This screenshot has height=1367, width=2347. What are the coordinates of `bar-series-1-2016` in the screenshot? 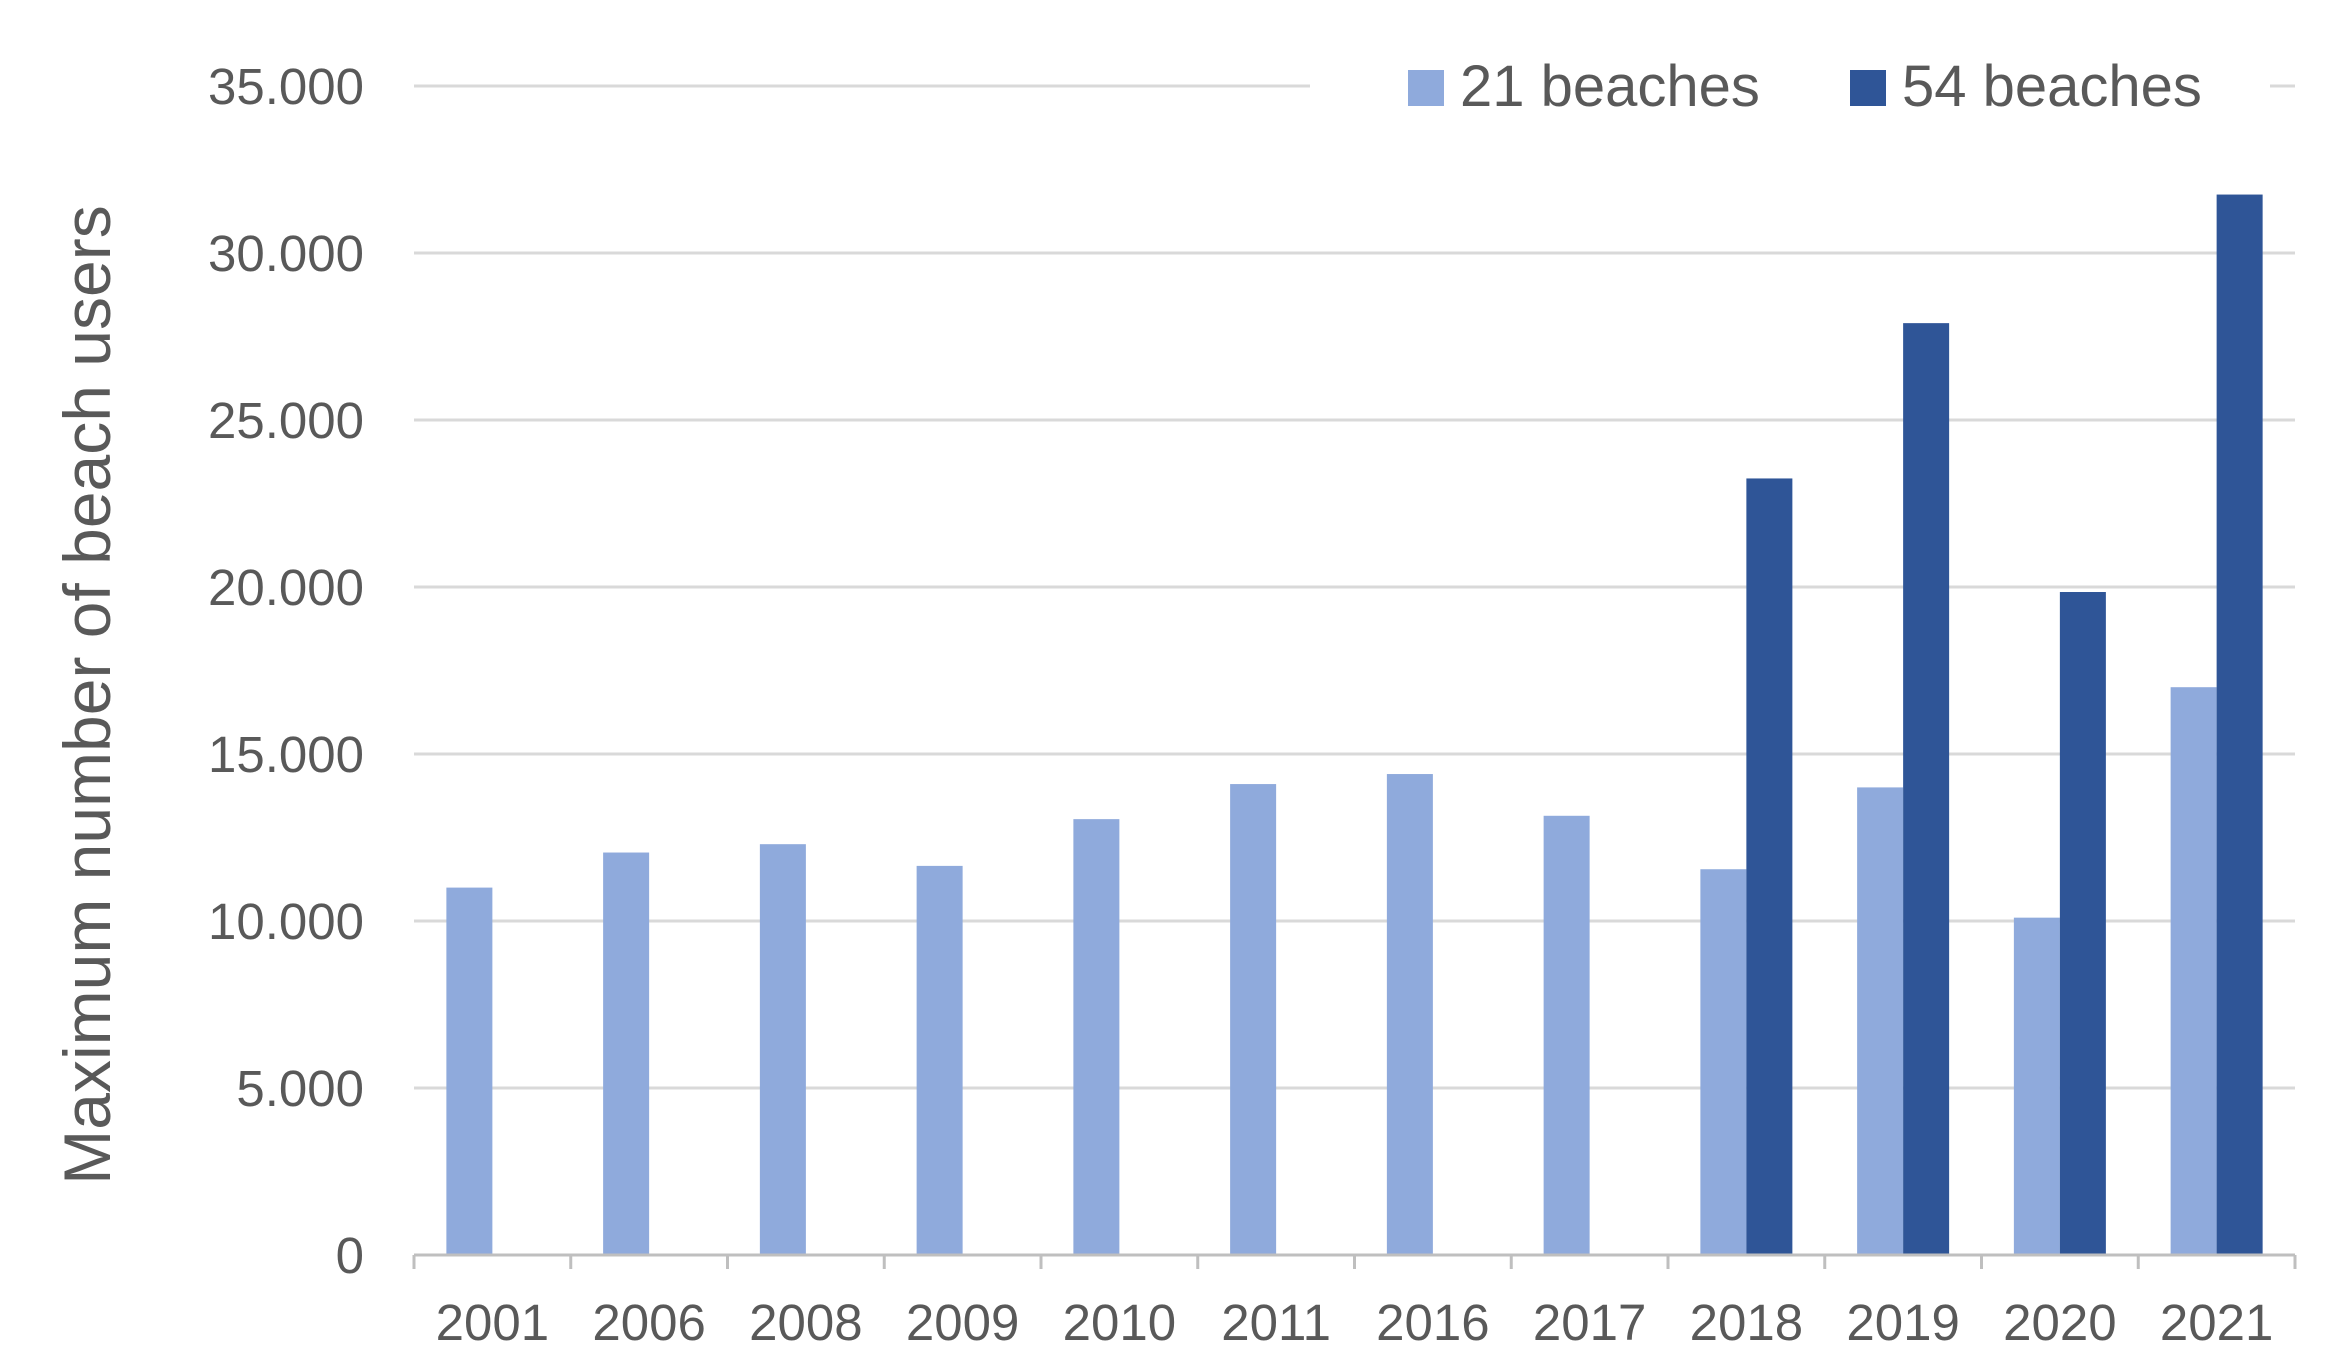 It's located at (1409, 1014).